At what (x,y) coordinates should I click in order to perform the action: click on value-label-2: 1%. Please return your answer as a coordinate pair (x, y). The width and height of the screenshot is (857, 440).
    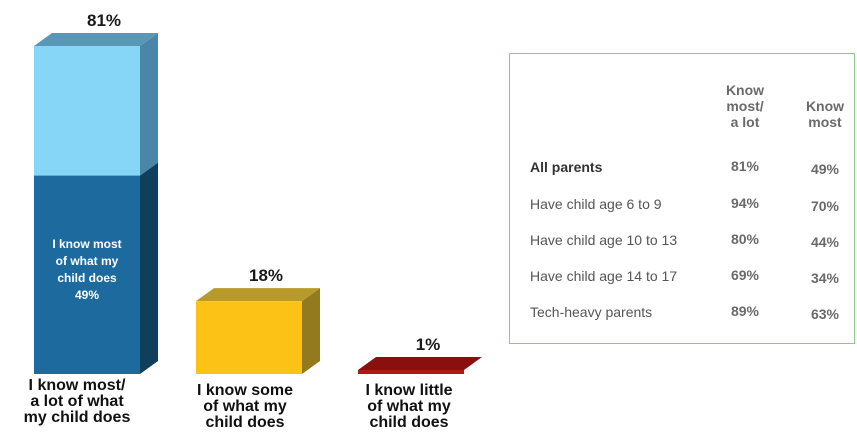
    Looking at the image, I should click on (428, 344).